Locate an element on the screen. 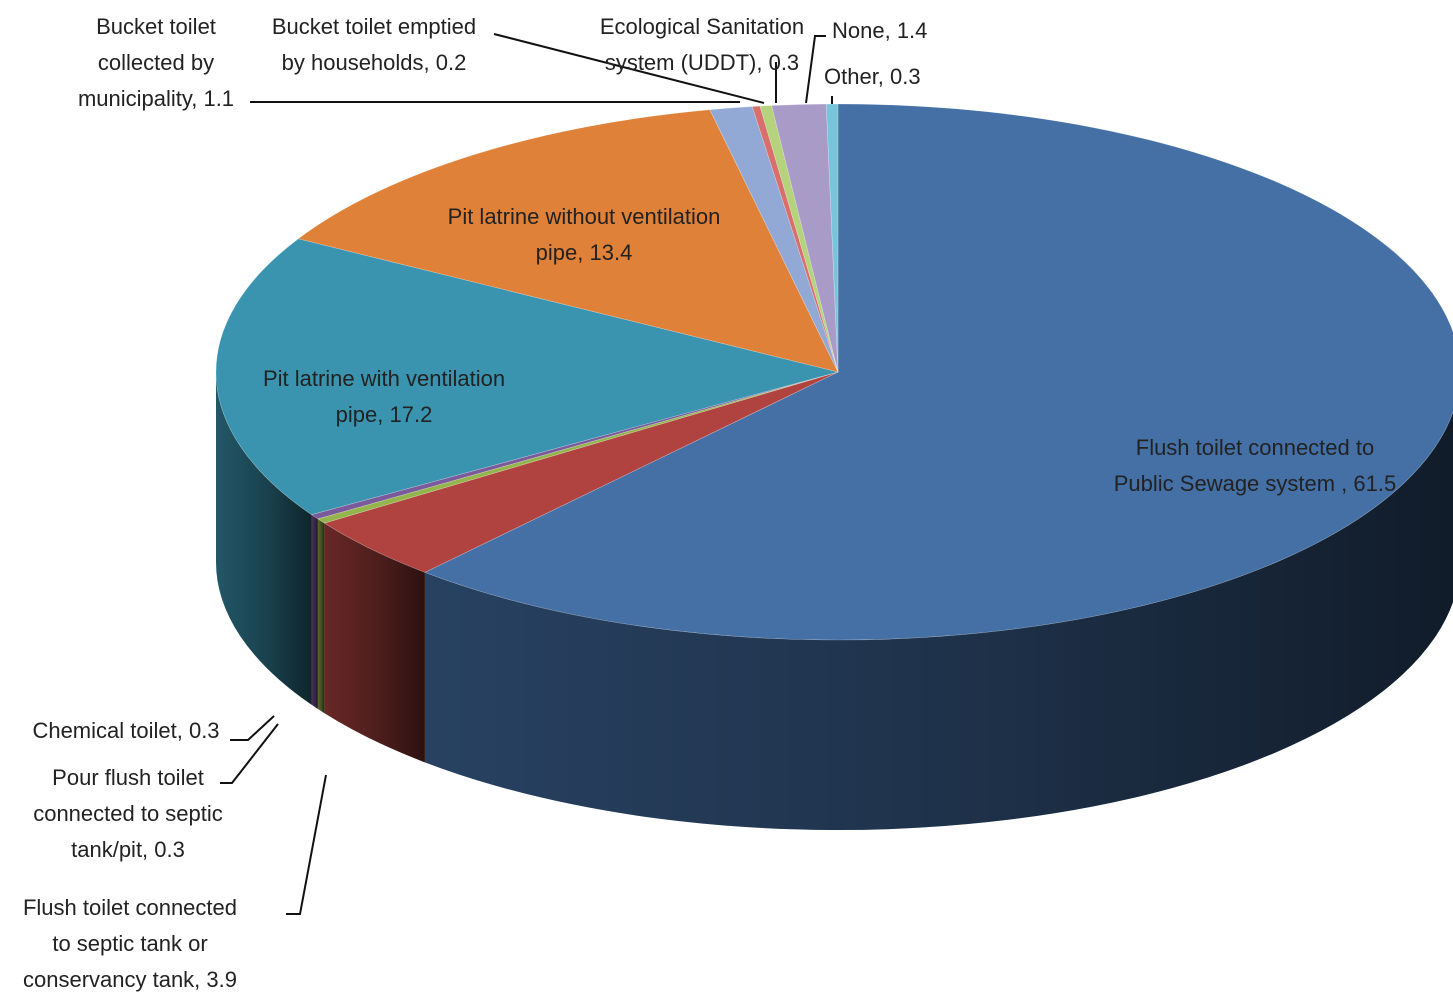 The image size is (1453, 994). slice-label-10: Other, 0.3 is located at coordinates (872, 76).